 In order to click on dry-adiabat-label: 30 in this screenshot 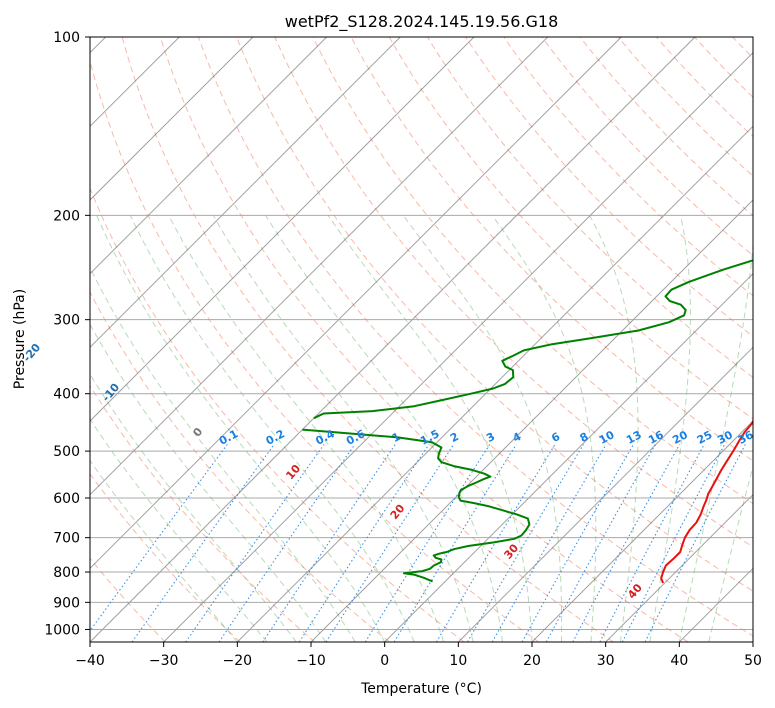, I will do `click(511, 551)`.